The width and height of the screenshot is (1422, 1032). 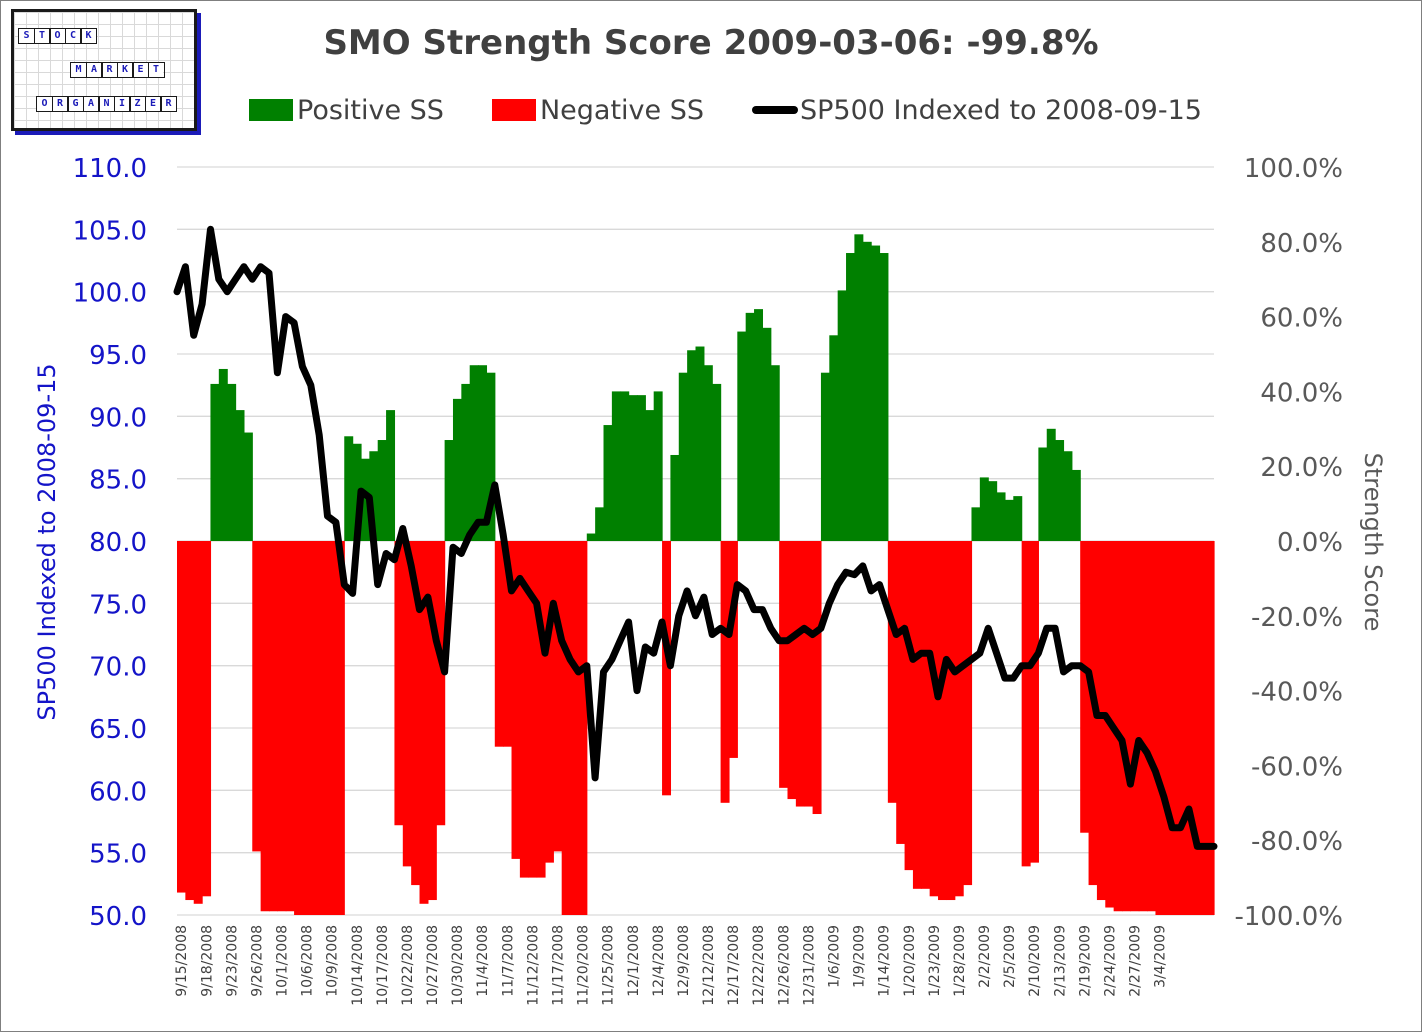 I want to click on legend-swatch-sp500, so click(x=774, y=110).